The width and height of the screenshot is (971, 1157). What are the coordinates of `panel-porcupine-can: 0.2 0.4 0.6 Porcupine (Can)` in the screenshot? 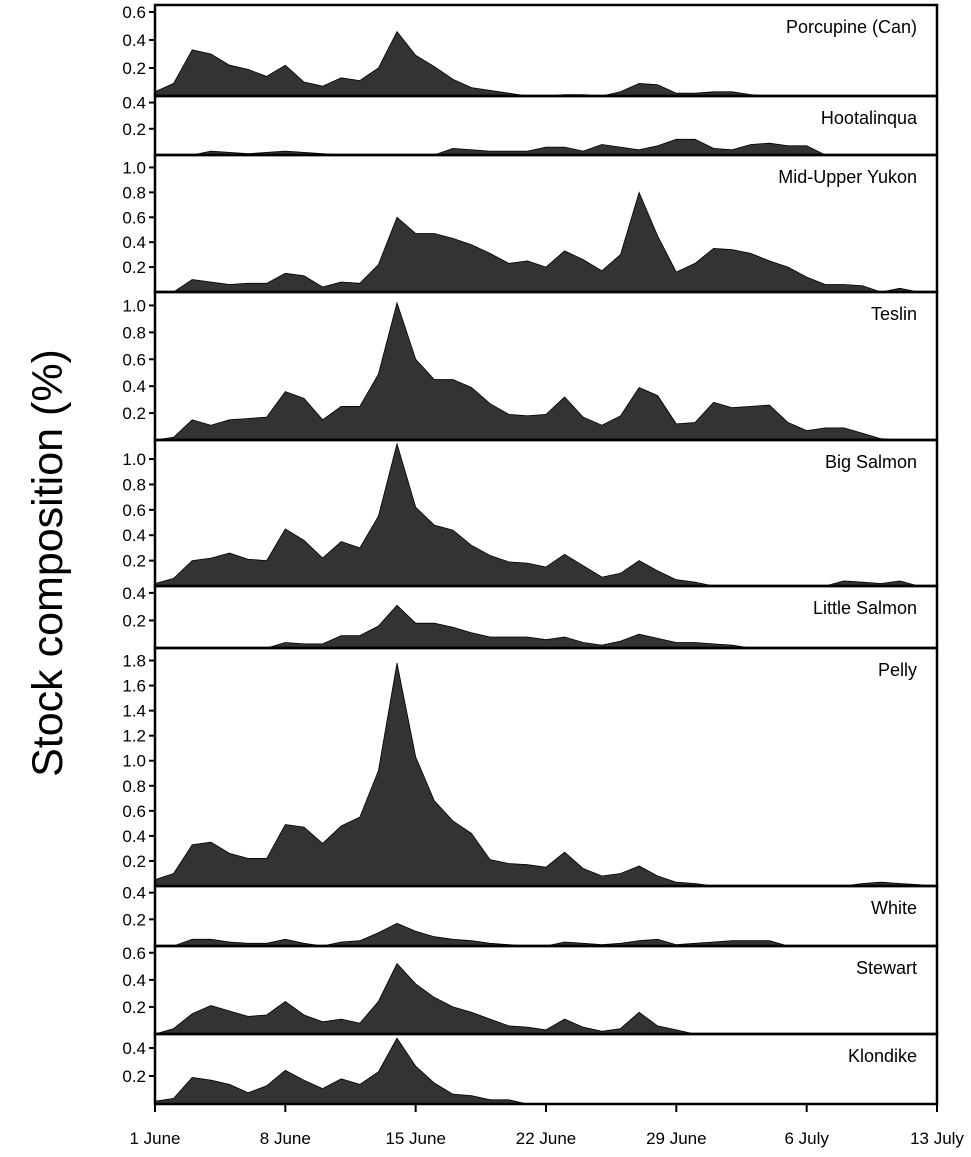 It's located at (530, 50).